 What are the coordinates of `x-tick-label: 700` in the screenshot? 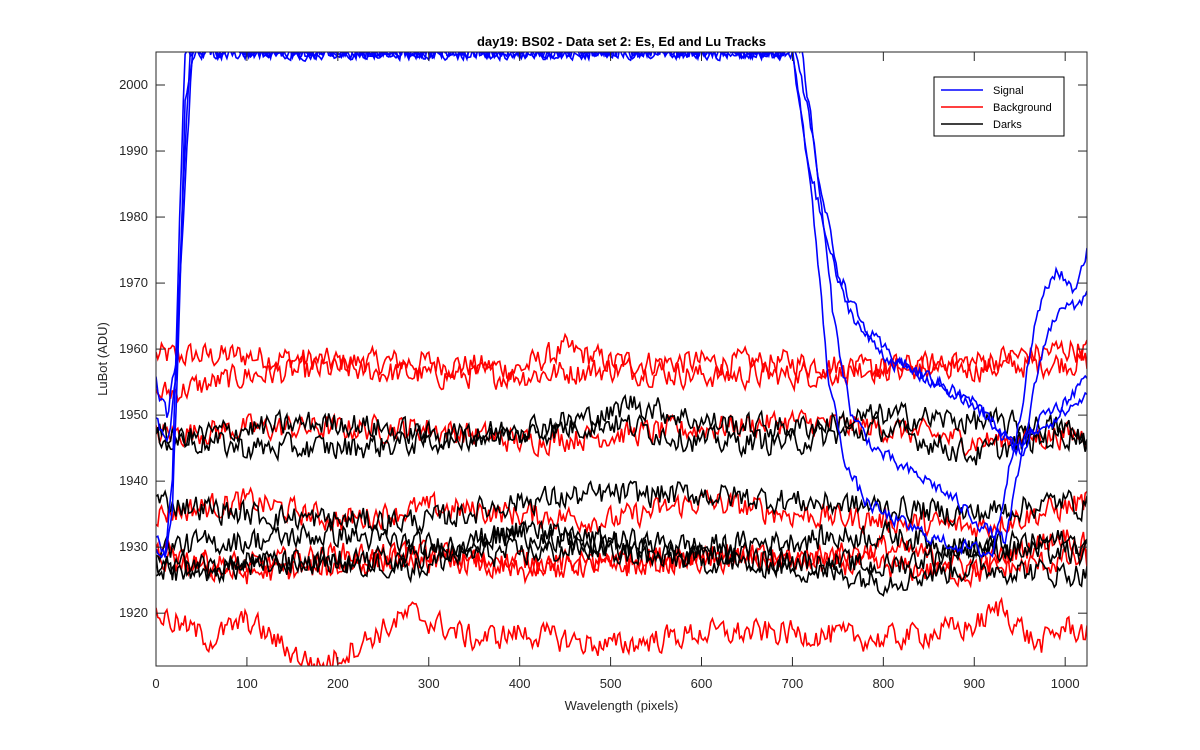 It's located at (793, 683).